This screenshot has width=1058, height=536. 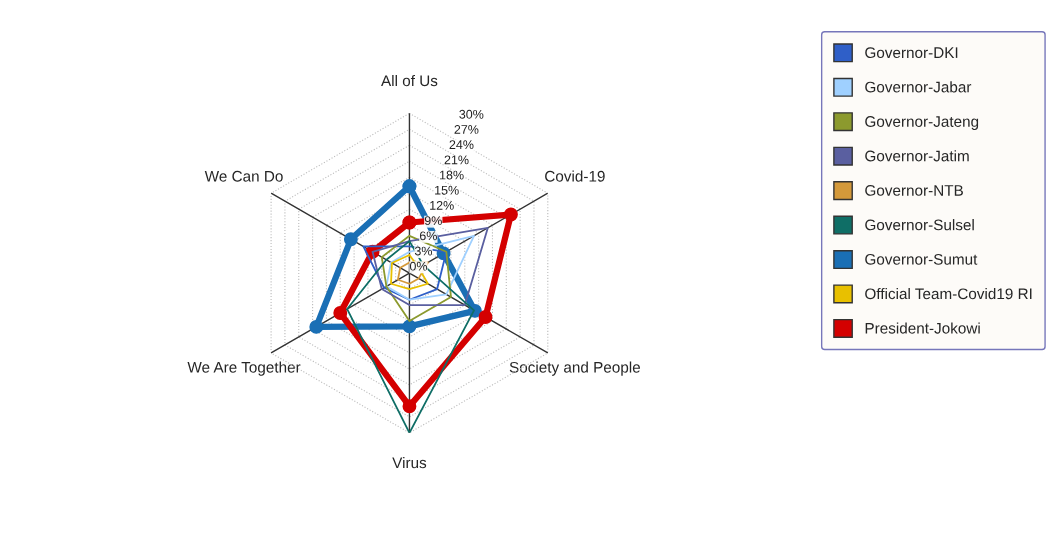 What do you see at coordinates (922, 123) in the screenshot?
I see `legend-label: Governor-Jateng` at bounding box center [922, 123].